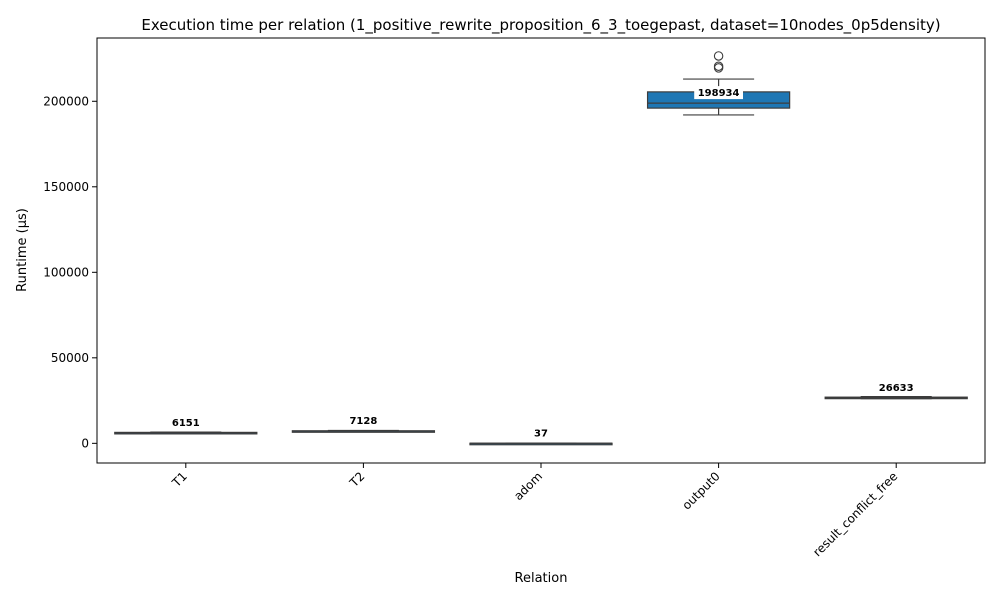  What do you see at coordinates (22, 250) in the screenshot?
I see `y-axis-label: Runtime (µs)` at bounding box center [22, 250].